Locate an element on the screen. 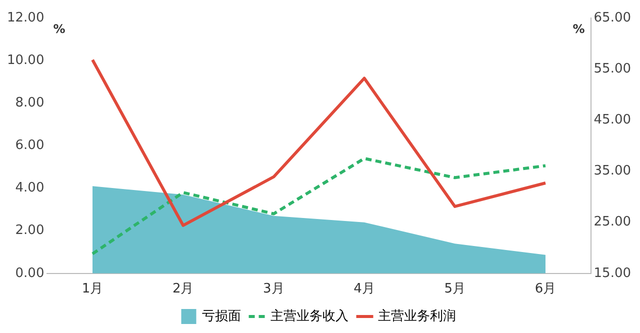 The height and width of the screenshot is (333, 640). y-tick-label: 12.00 is located at coordinates (25, 18).